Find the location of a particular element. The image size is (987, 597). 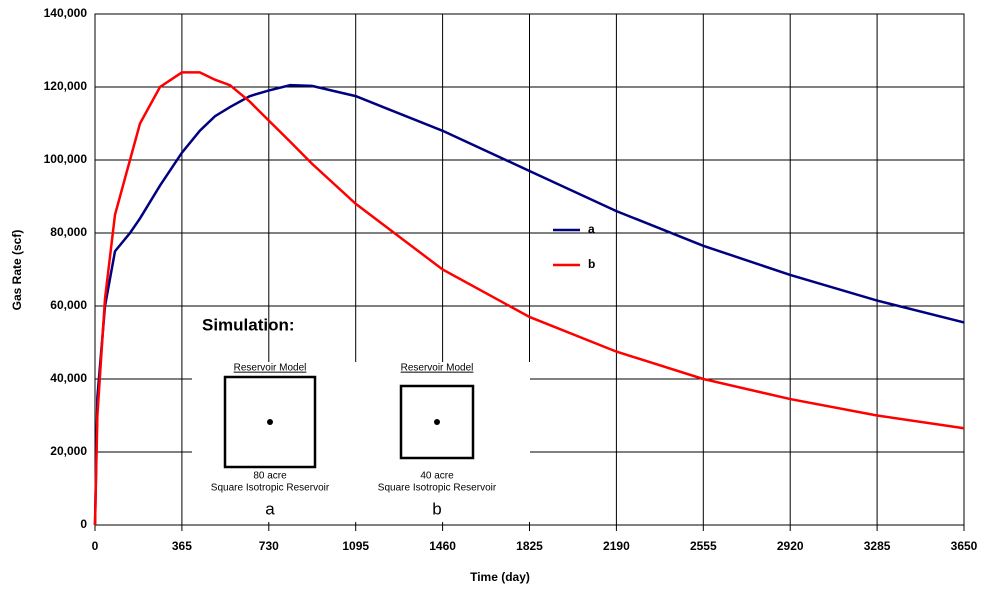

x-tick-label: 730 is located at coordinates (269, 546).